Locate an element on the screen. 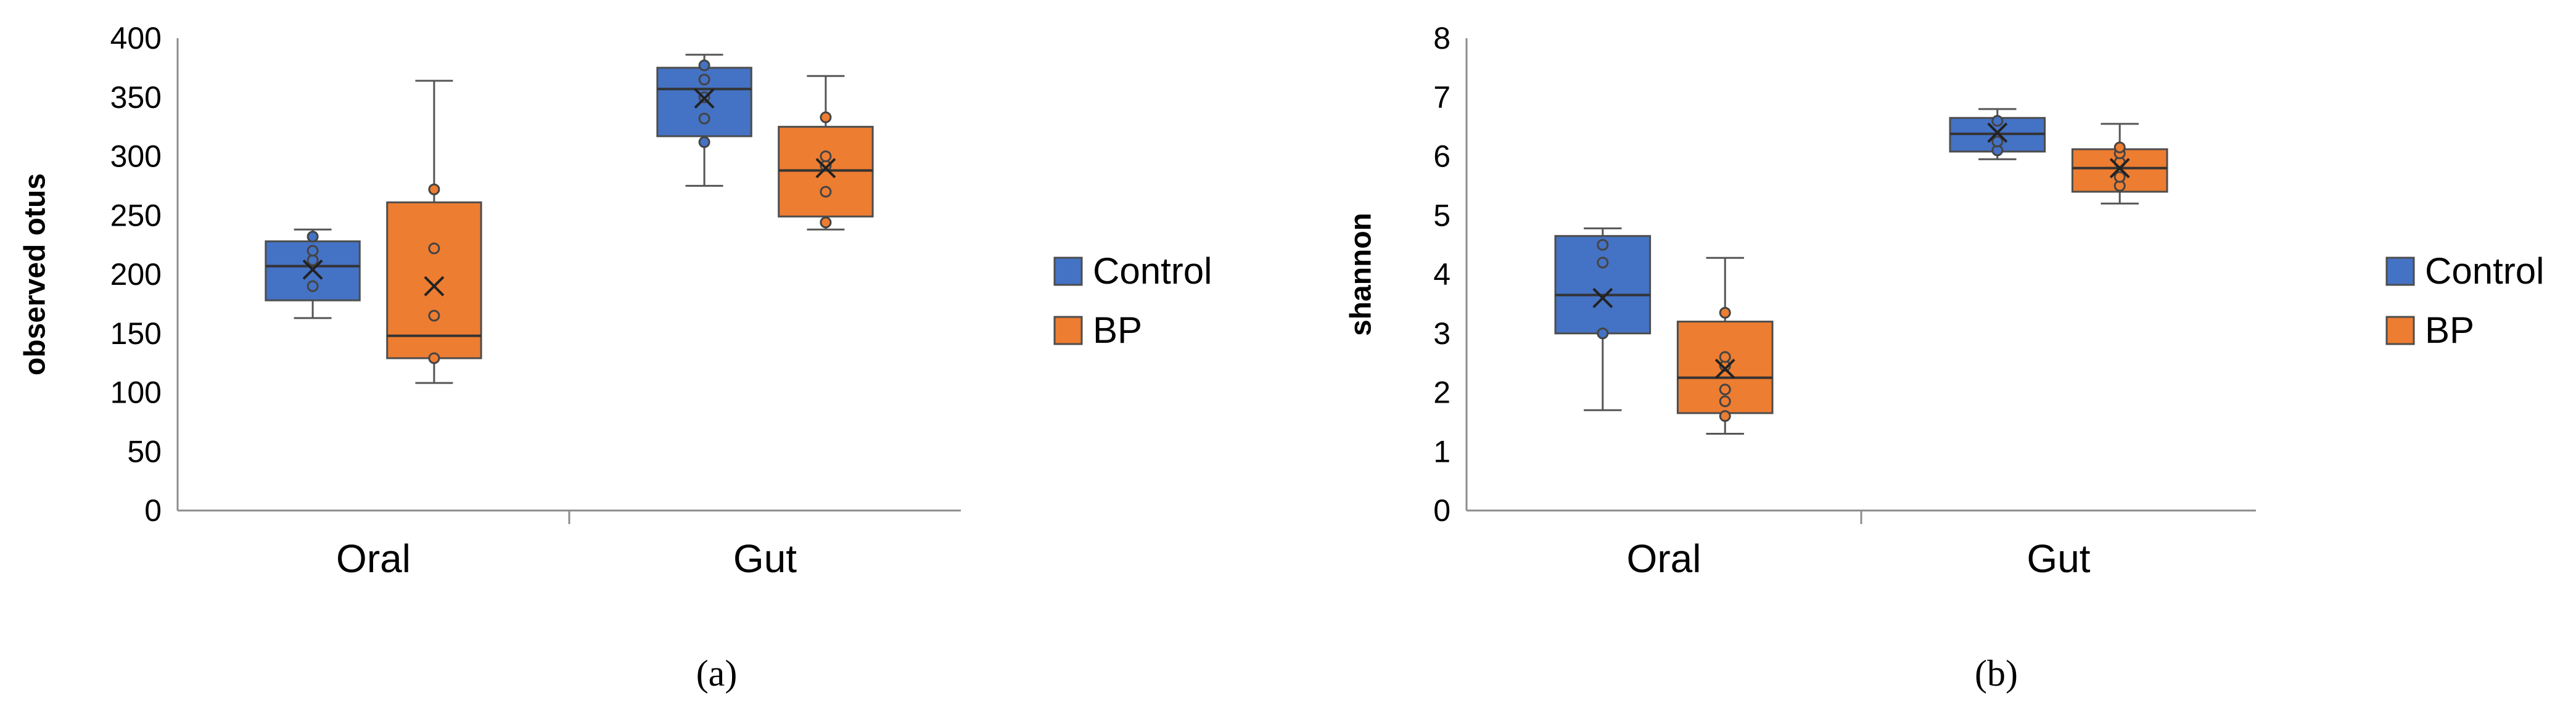 Image resolution: width=2576 pixels, height=722 pixels. y-tick-label: 300 is located at coordinates (136, 156).